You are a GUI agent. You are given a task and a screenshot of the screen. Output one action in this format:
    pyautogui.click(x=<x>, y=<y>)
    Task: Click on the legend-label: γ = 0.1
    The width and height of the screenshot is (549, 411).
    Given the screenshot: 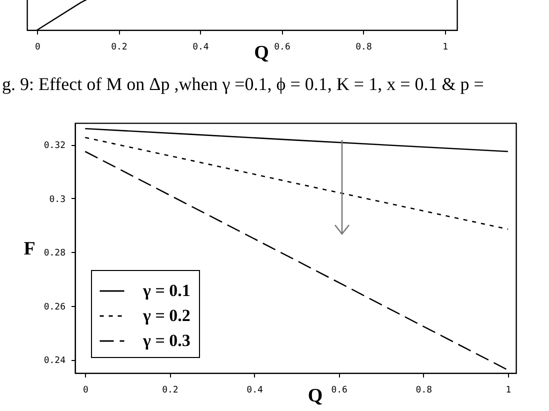 What is the action you would take?
    pyautogui.click(x=166, y=290)
    